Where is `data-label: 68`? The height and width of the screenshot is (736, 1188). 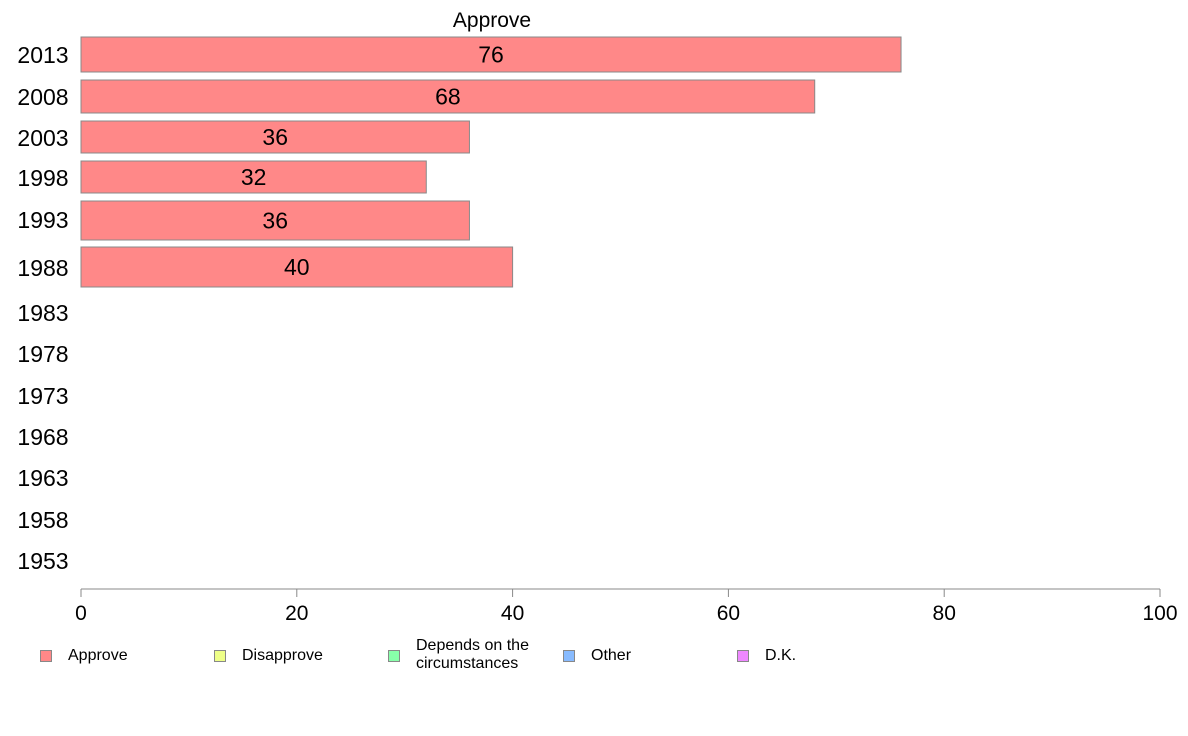 data-label: 68 is located at coordinates (448, 97).